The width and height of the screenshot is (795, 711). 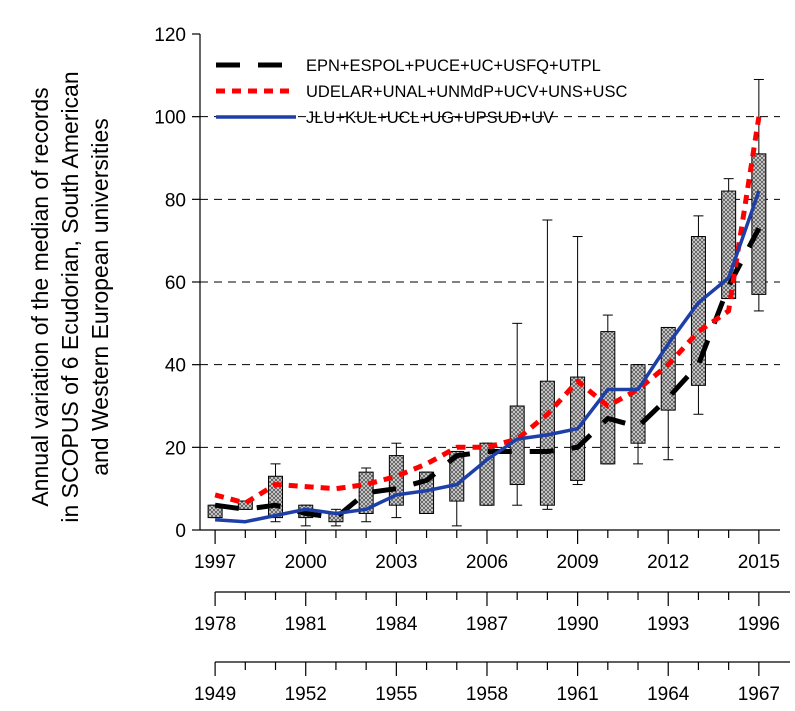 I want to click on x-tick-label: 1952, so click(x=306, y=694).